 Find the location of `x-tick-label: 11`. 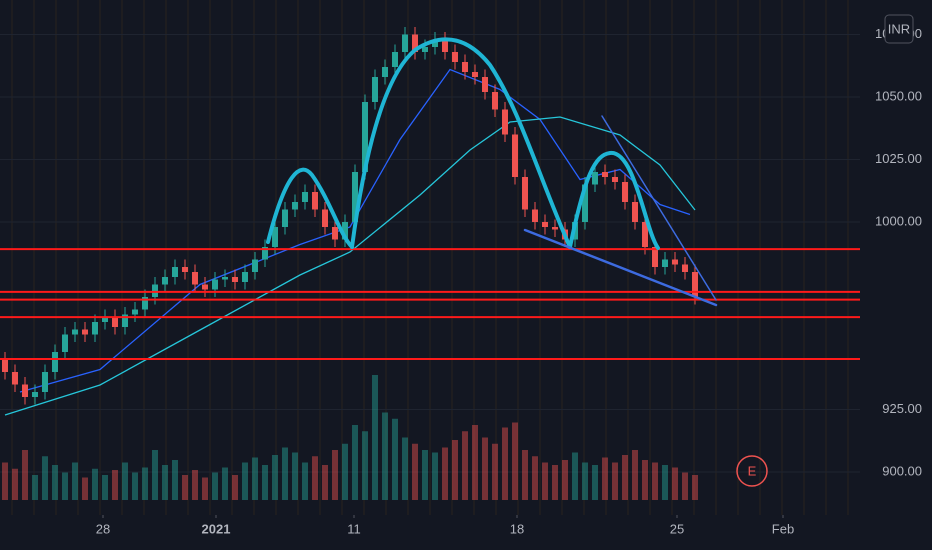

x-tick-label: 11 is located at coordinates (354, 528).